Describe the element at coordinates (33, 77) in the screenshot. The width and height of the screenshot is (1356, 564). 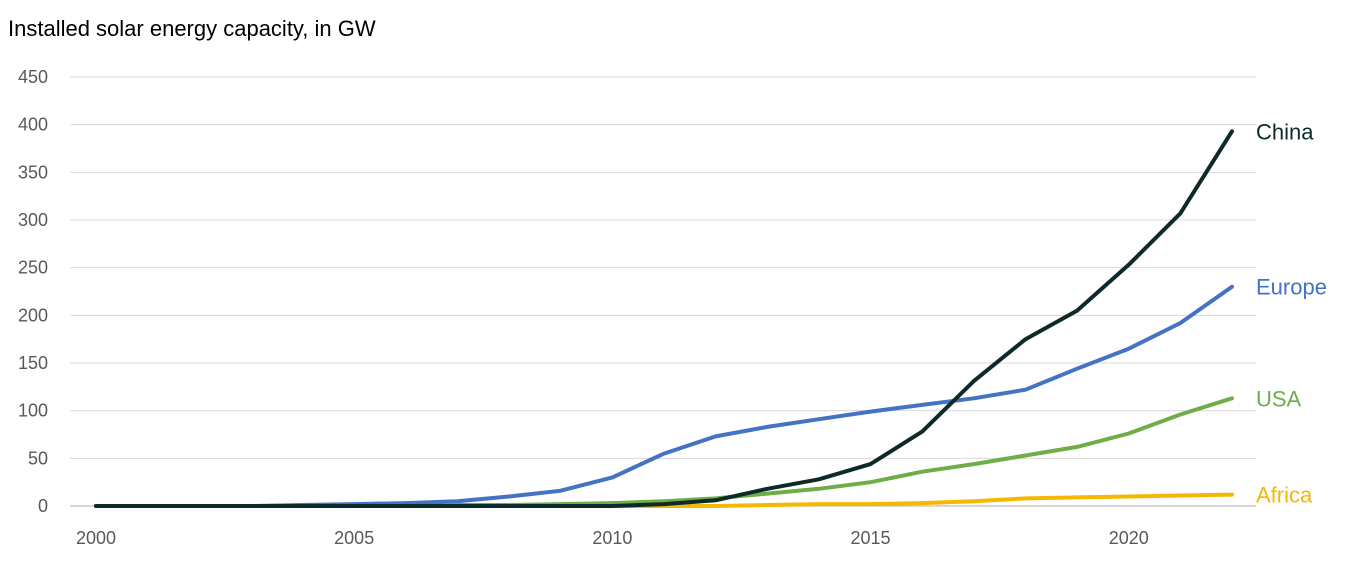
I see `y-tick-label-450: 450` at that location.